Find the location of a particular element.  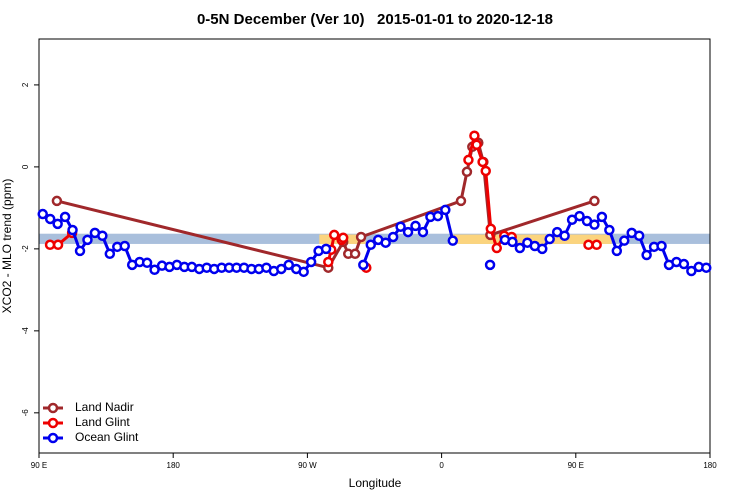

y-tick-label: -2 is located at coordinates (25, 249).